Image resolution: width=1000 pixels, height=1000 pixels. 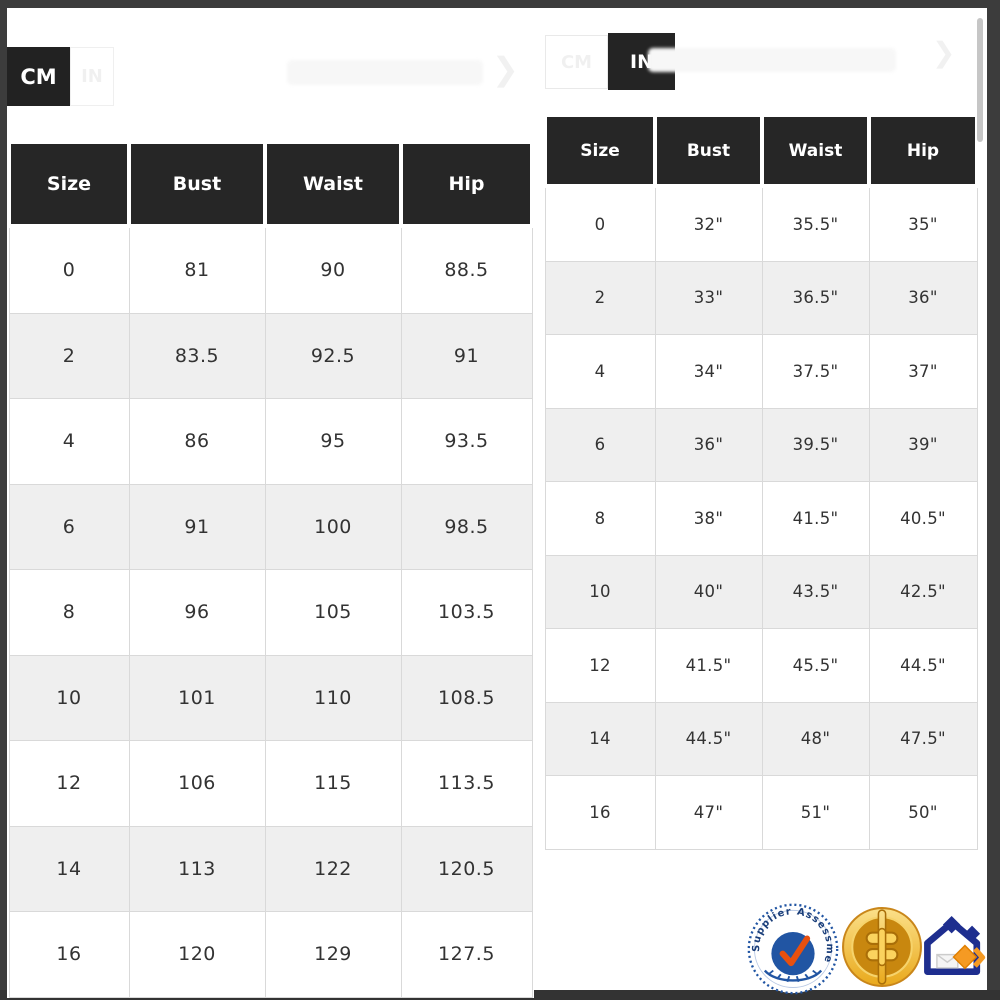 What do you see at coordinates (466, 269) in the screenshot?
I see `table-cell: 88.5` at bounding box center [466, 269].